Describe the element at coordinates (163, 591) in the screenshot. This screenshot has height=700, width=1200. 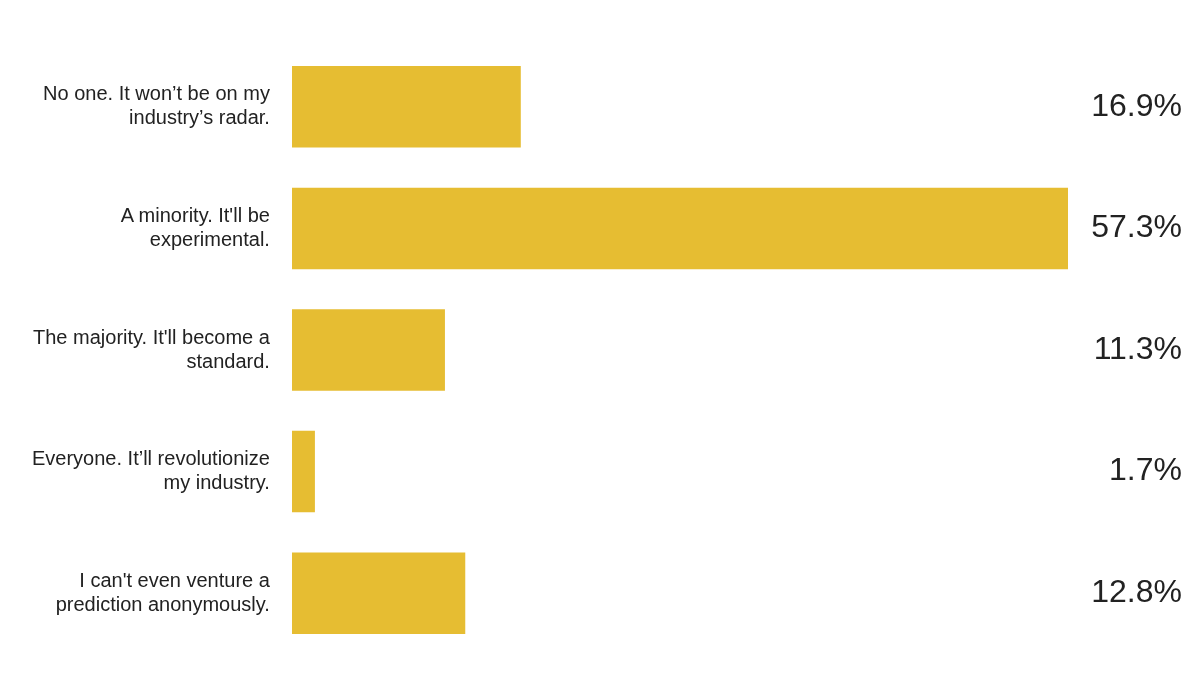
I see `y-tick-label: I can't even venture a prediction anonymously.` at that location.